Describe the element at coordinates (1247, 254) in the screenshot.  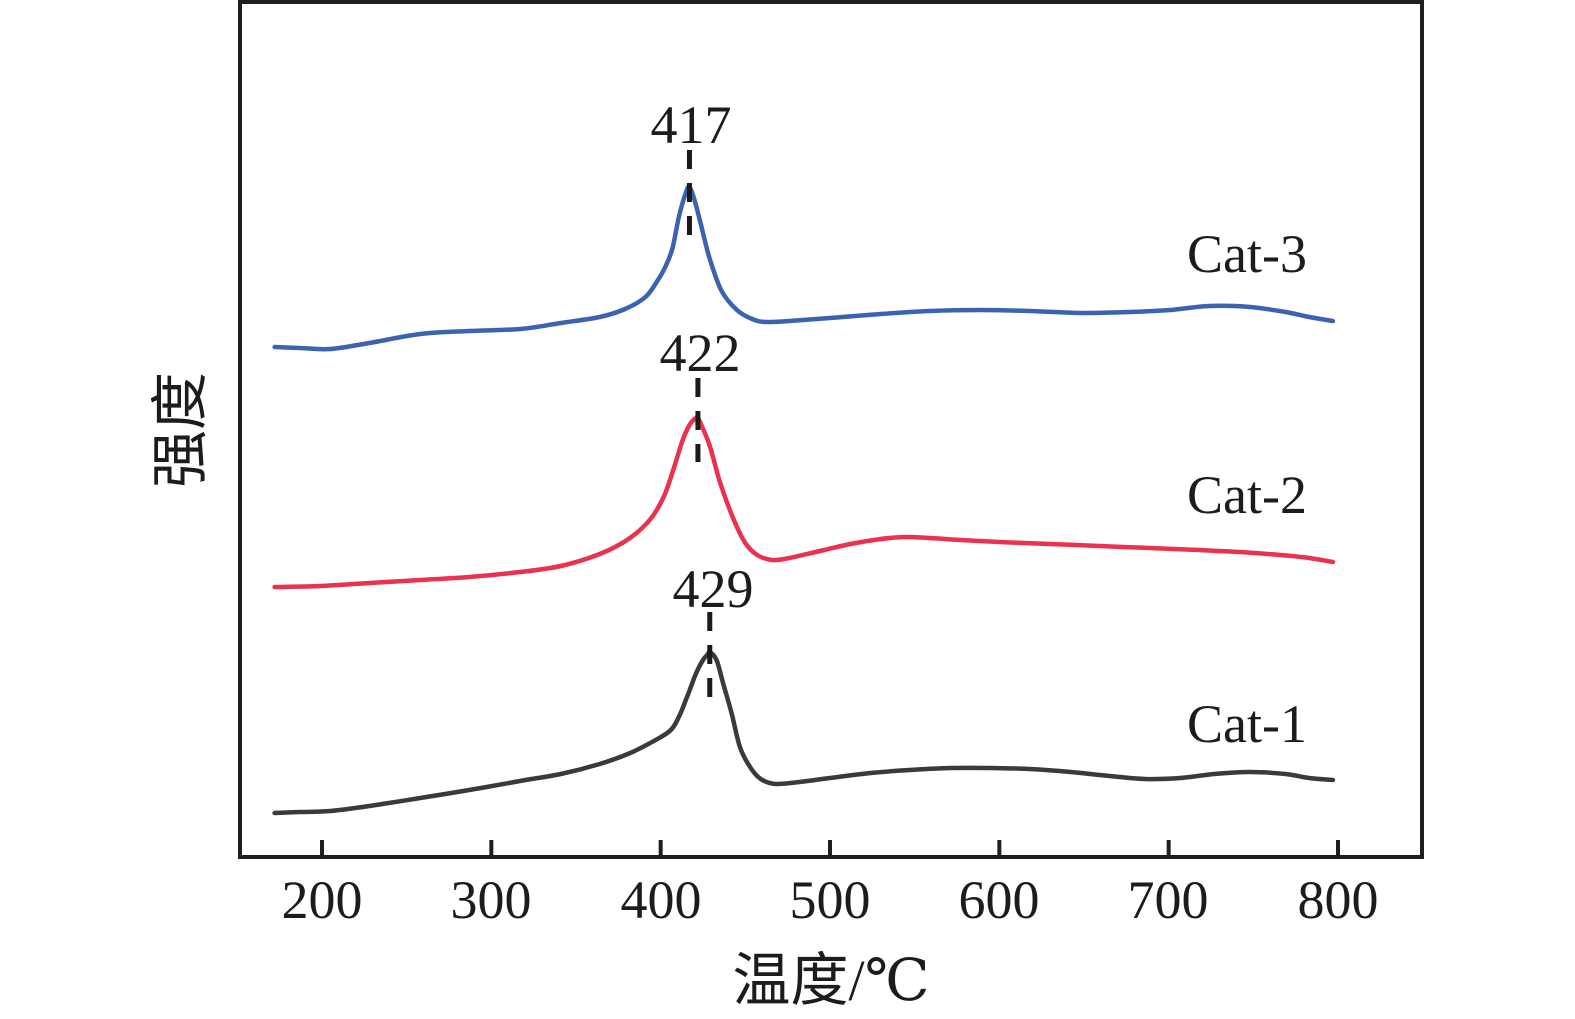
I see `series-label-cat-3: Cat-3` at that location.